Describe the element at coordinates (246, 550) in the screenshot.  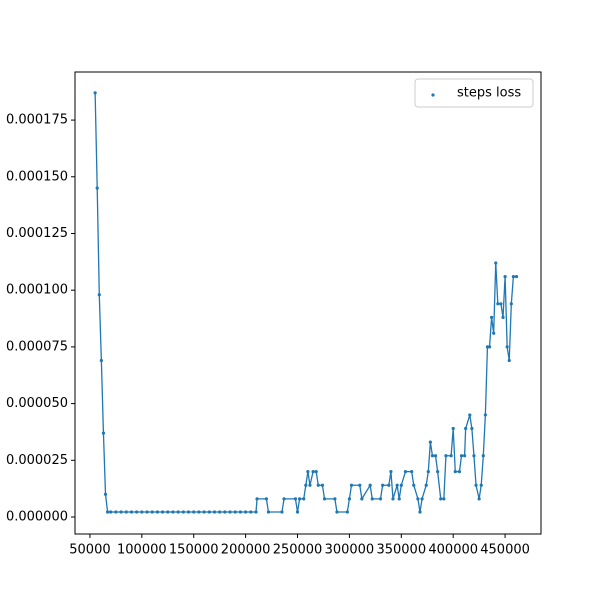
I see `x-tick-label: 200000` at that location.